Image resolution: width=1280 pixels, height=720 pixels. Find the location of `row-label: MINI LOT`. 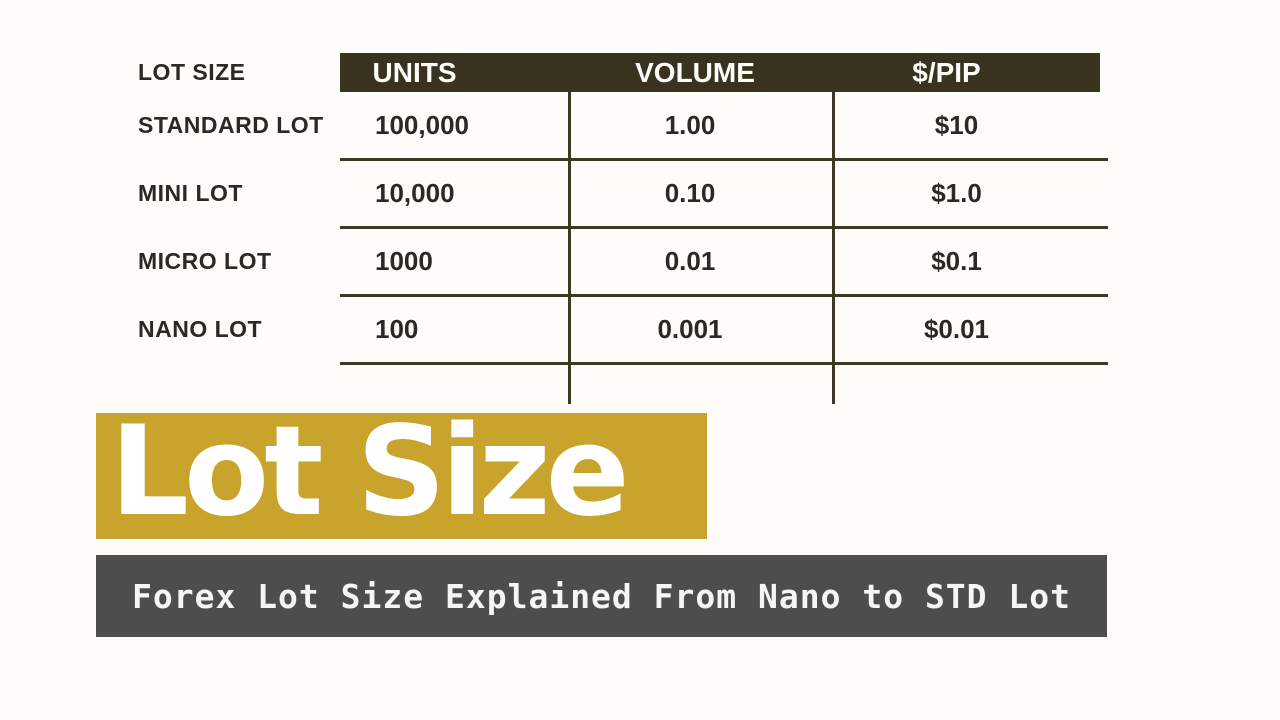

row-label: MINI LOT is located at coordinates (190, 192).